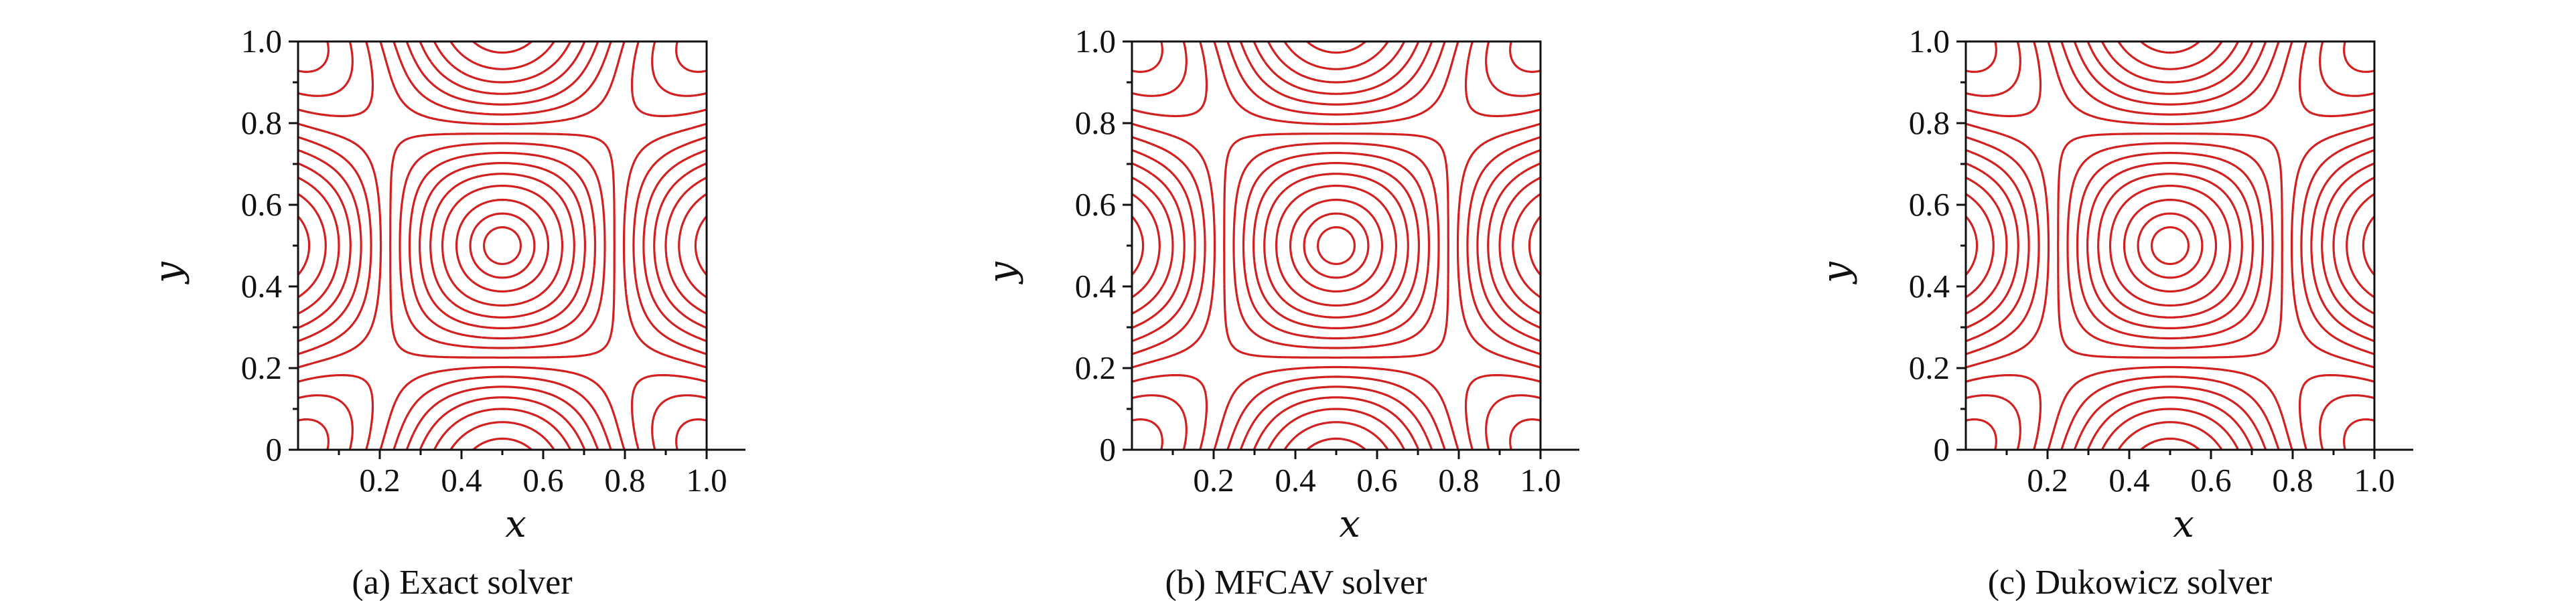  What do you see at coordinates (2130, 582) in the screenshot?
I see `panel-caption: (c) Dukowicz solver` at bounding box center [2130, 582].